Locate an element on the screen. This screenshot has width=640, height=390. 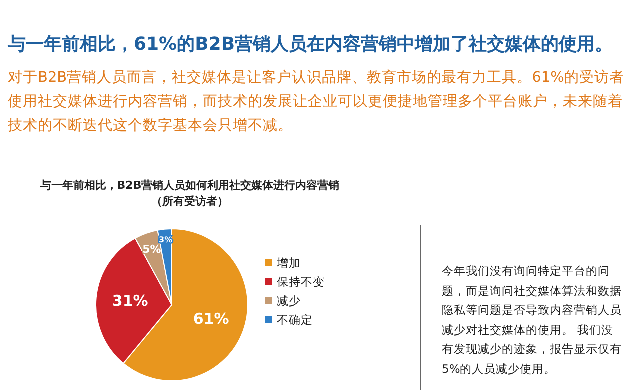
data-label: 31% is located at coordinates (130, 301).